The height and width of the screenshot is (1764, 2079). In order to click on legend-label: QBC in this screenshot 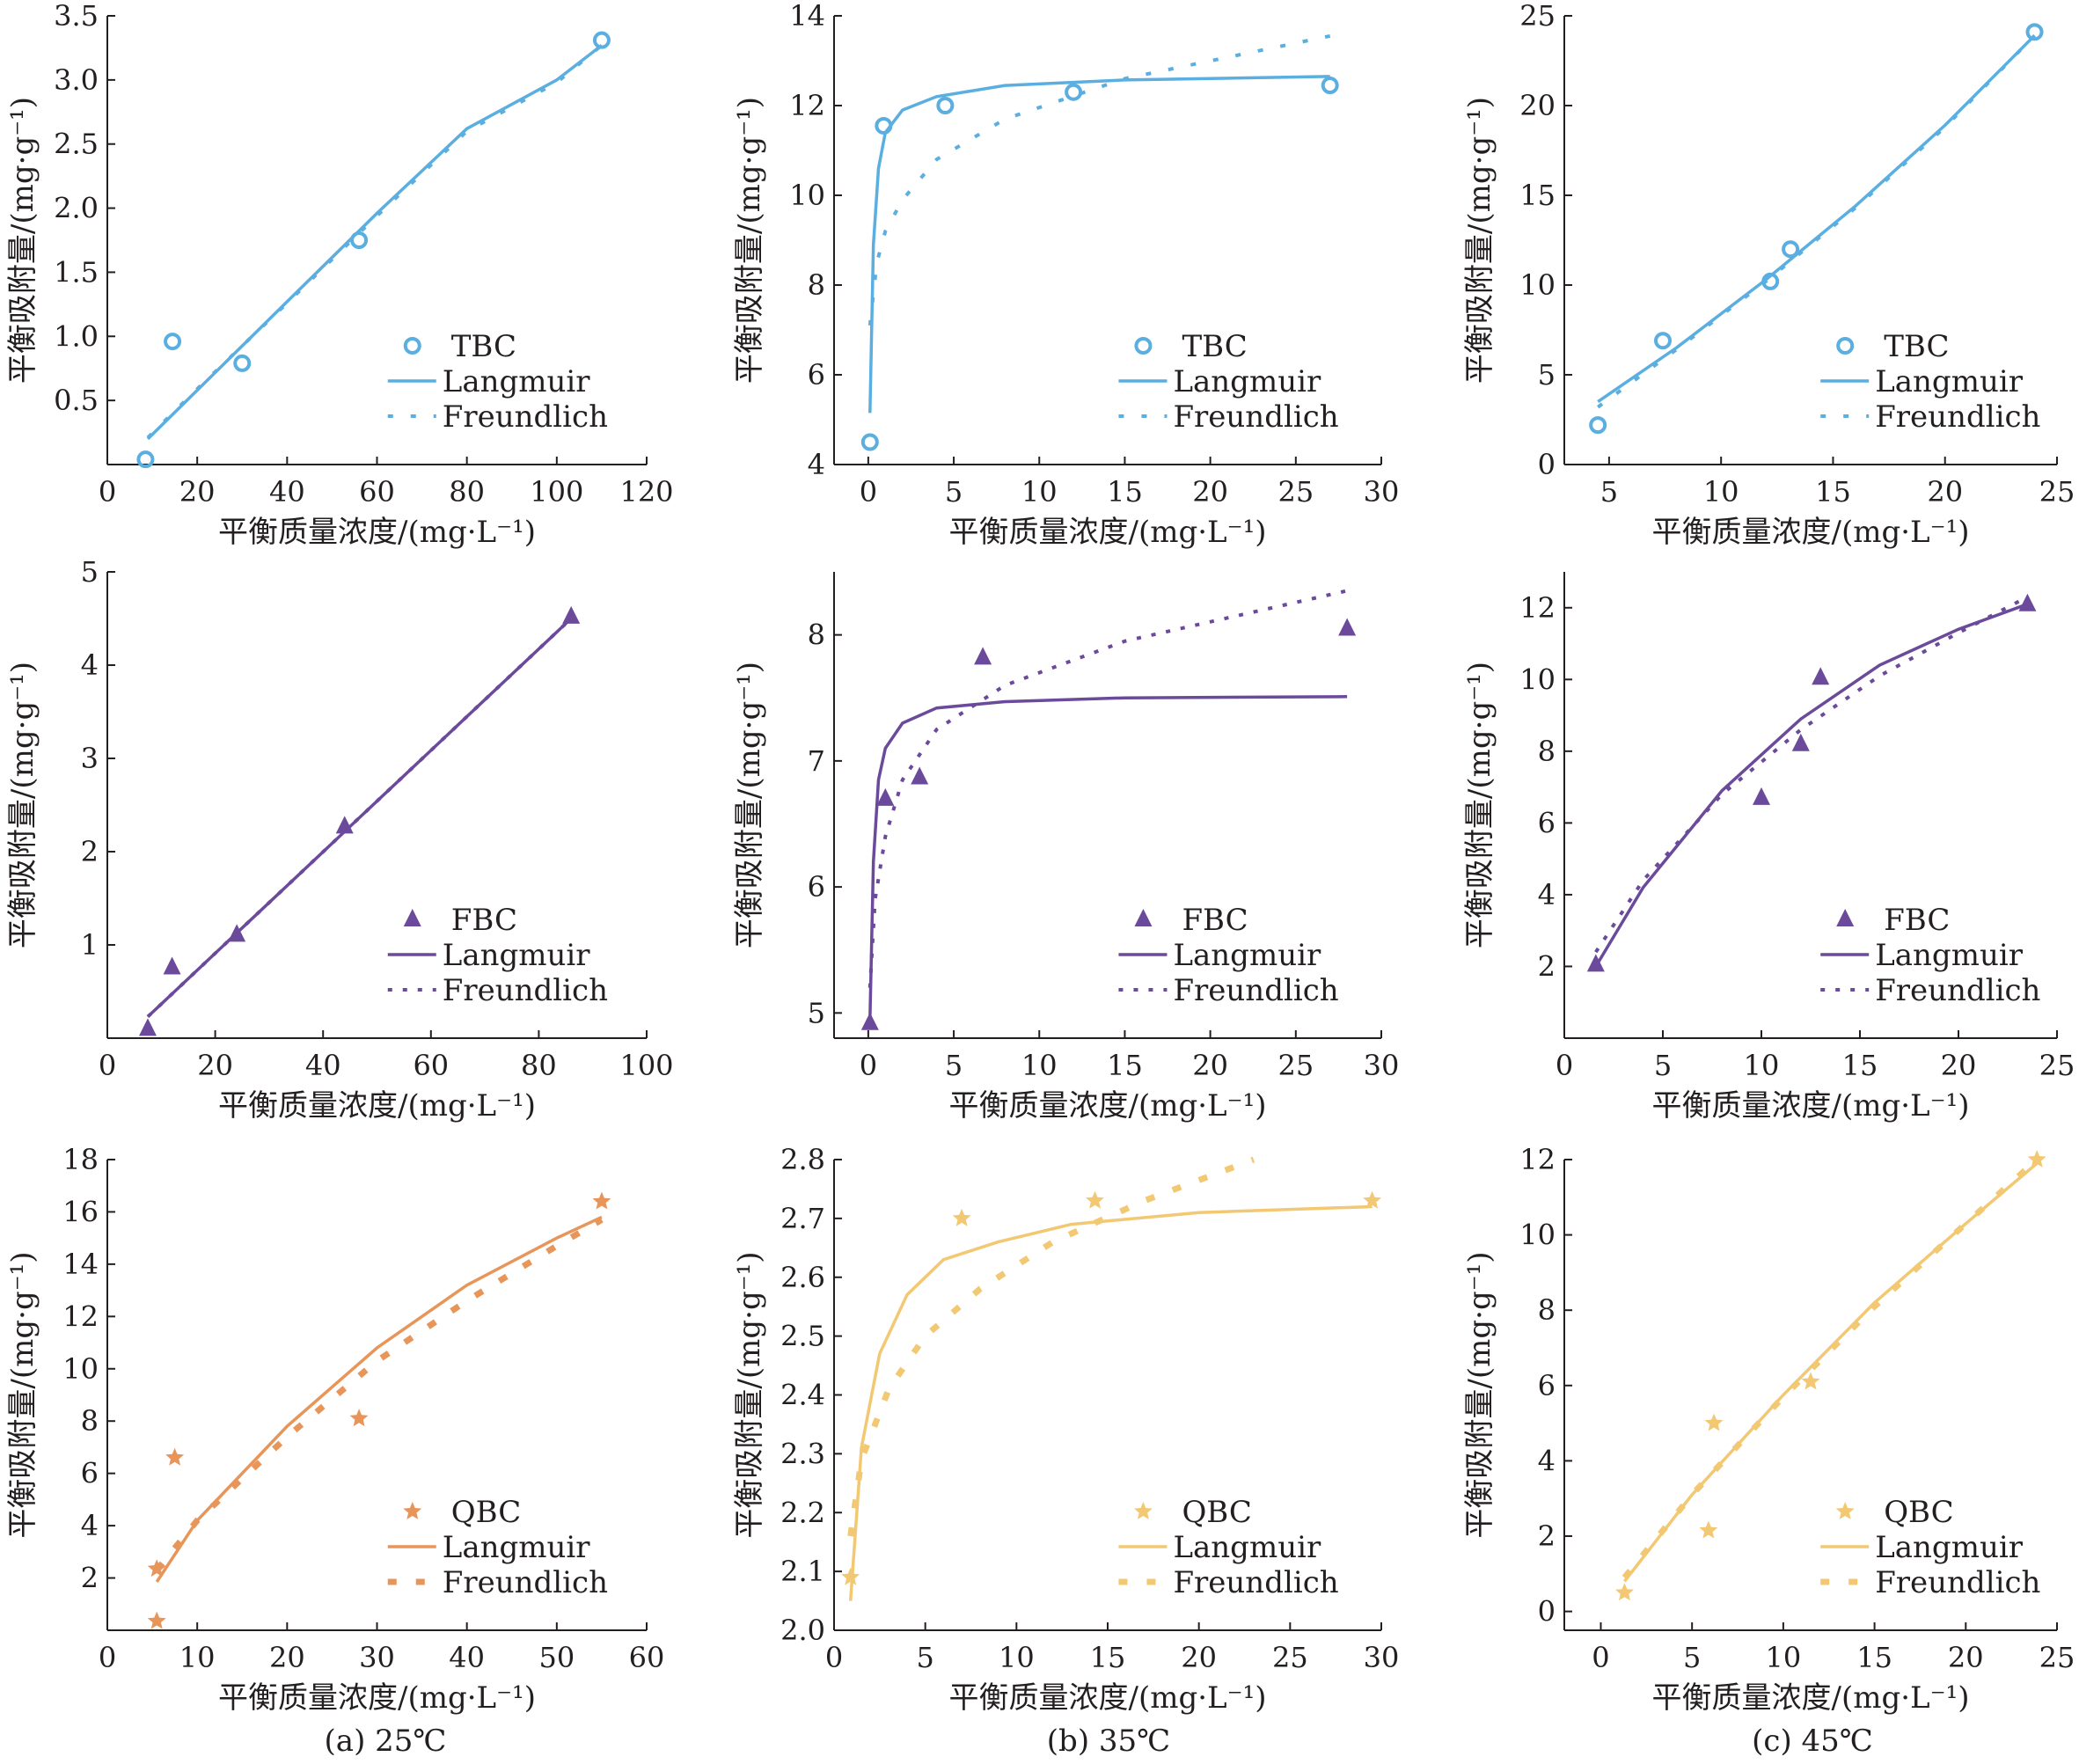, I will do `click(486, 1512)`.